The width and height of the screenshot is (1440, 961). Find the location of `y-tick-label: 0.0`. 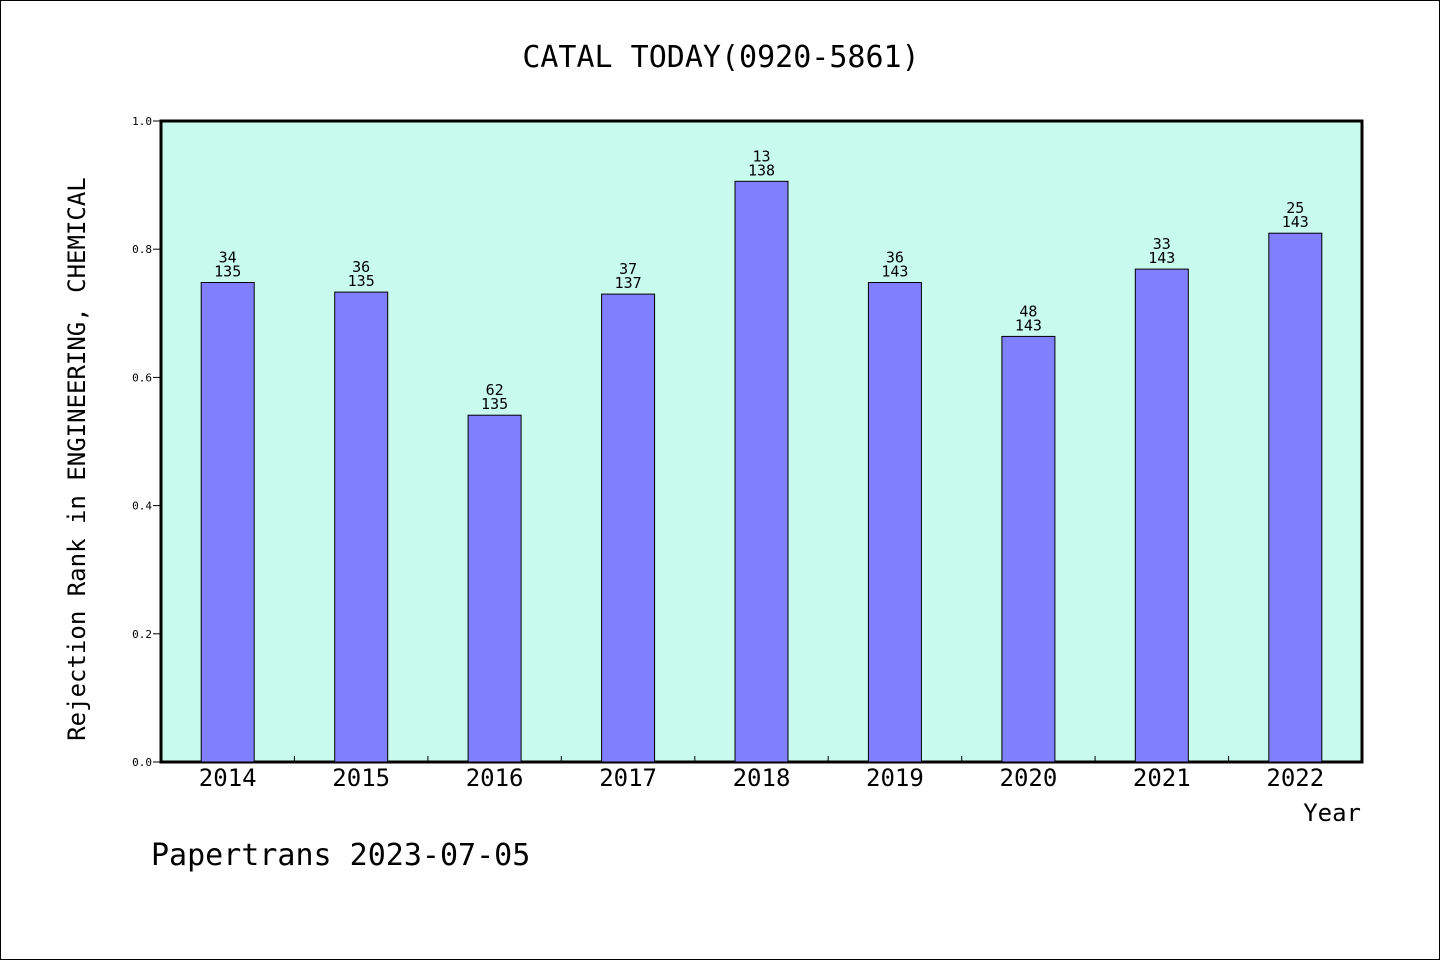

y-tick-label: 0.0 is located at coordinates (142, 762).